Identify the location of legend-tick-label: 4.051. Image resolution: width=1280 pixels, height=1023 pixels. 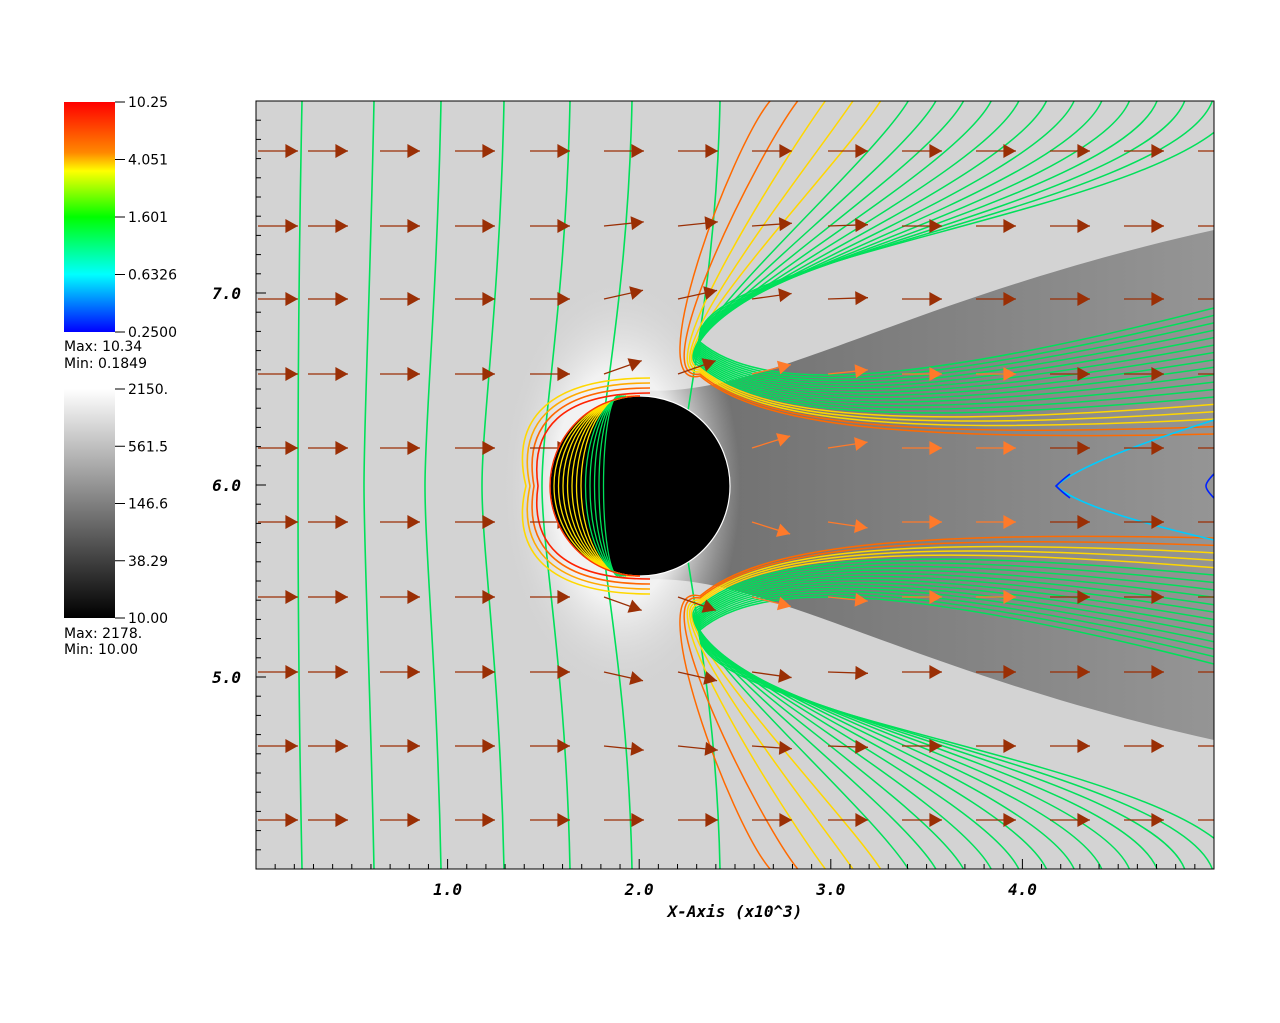
(148, 161).